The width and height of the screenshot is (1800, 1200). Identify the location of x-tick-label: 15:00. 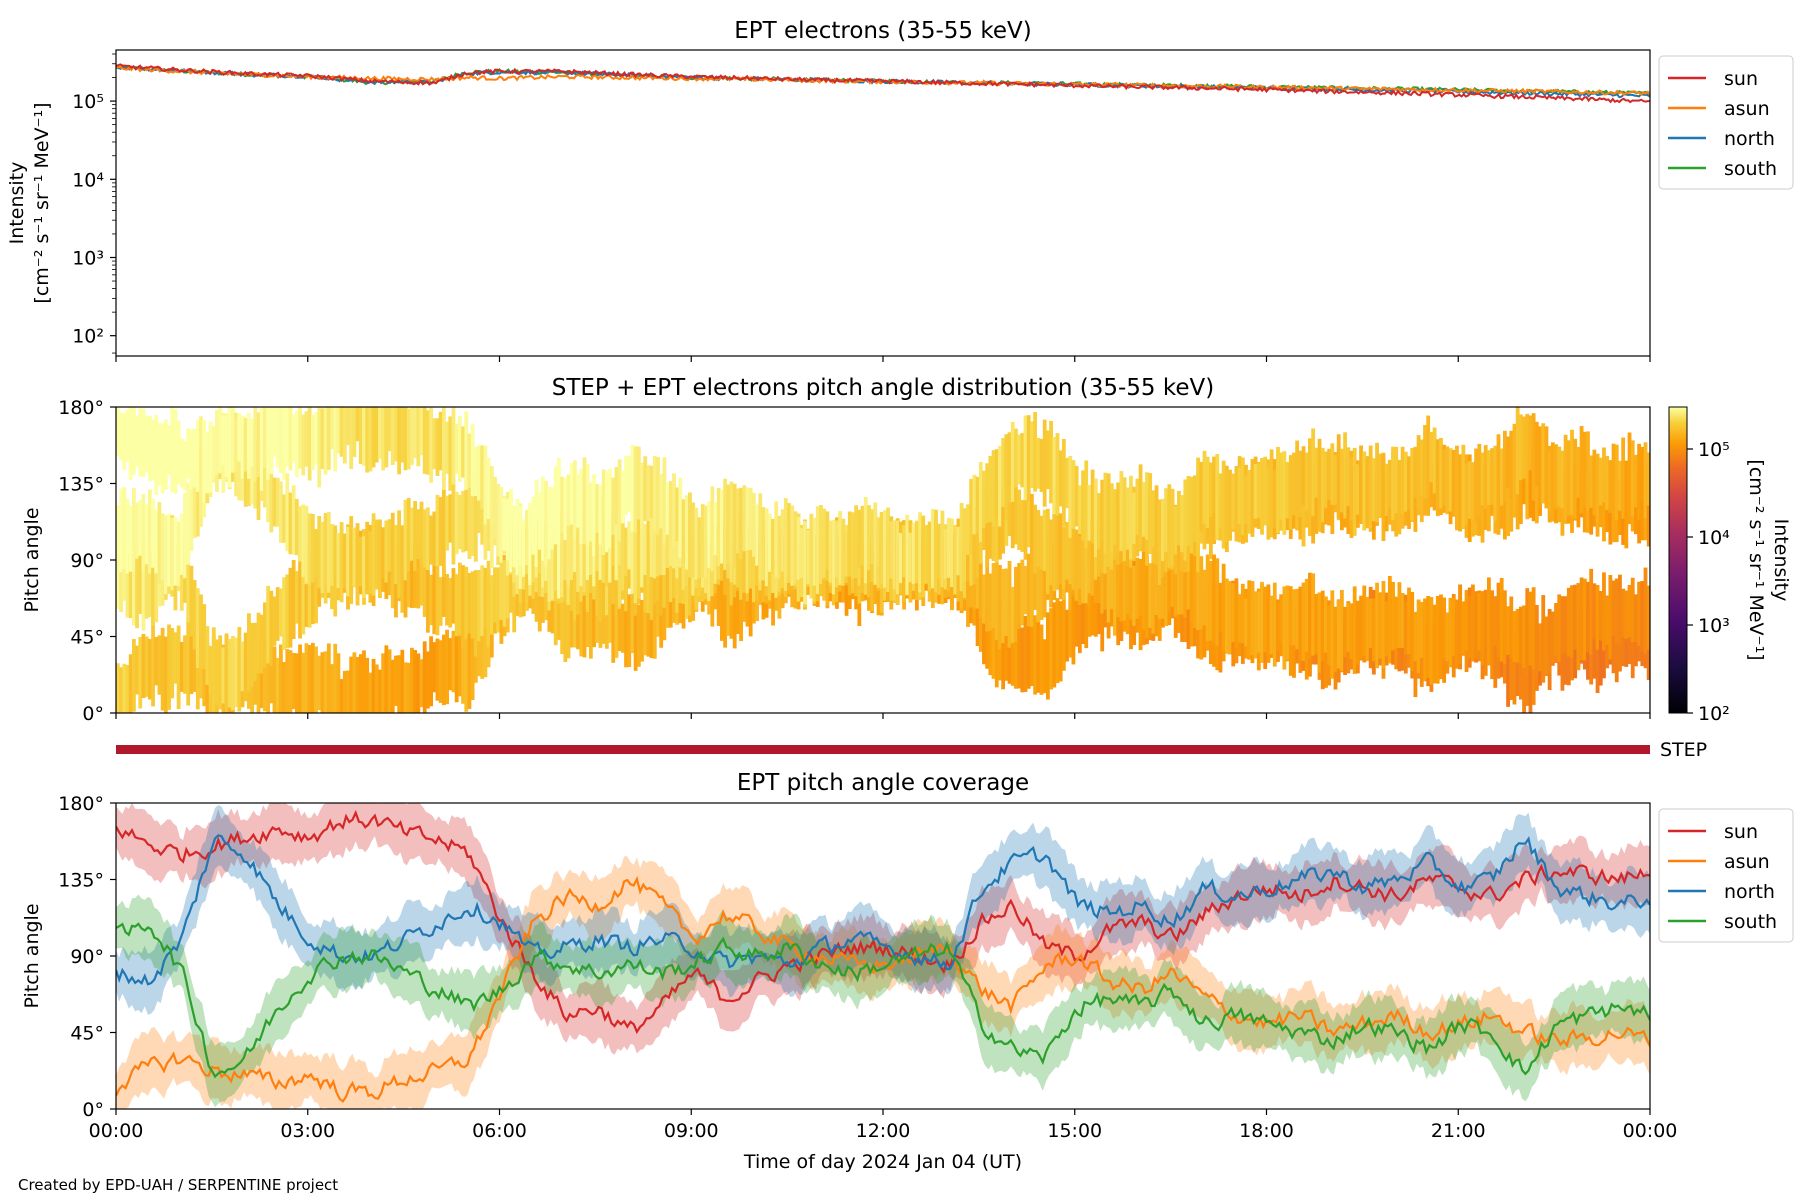
(1074, 1131).